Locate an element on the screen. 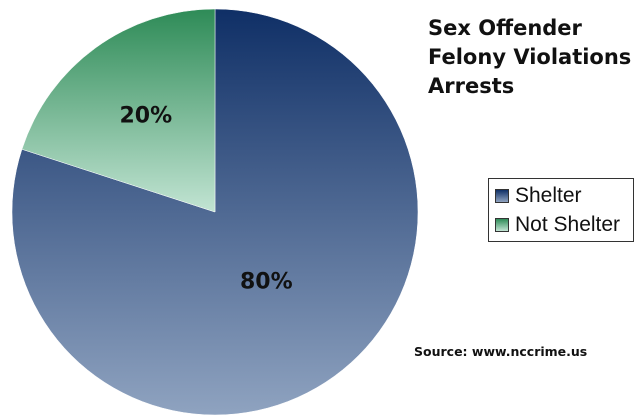 The image size is (636, 417). chart-title-line-1: Sex Offender is located at coordinates (505, 28).